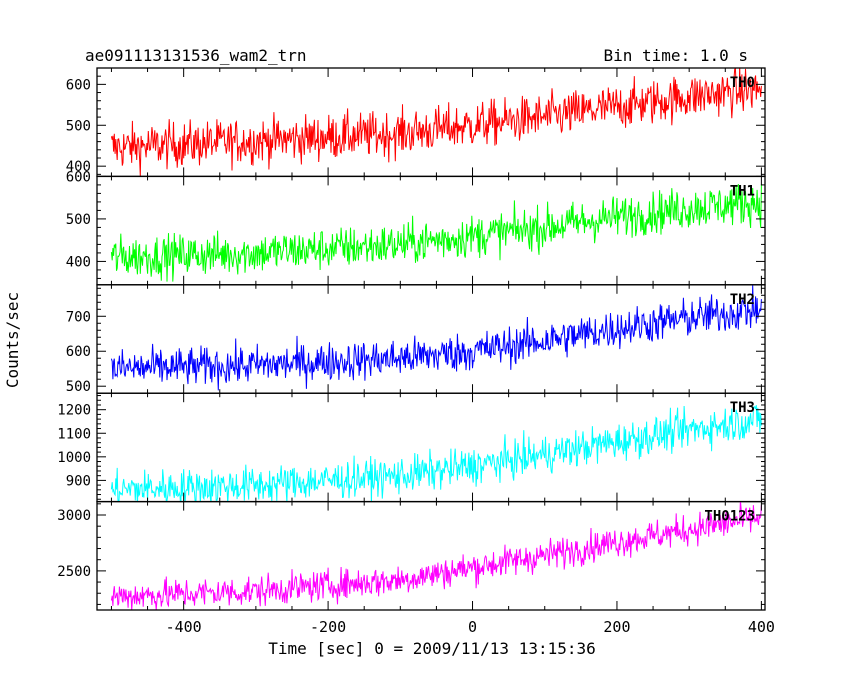 The height and width of the screenshot is (680, 850). What do you see at coordinates (12, 340) in the screenshot?
I see `y-axis-label: Counts/sec` at bounding box center [12, 340].